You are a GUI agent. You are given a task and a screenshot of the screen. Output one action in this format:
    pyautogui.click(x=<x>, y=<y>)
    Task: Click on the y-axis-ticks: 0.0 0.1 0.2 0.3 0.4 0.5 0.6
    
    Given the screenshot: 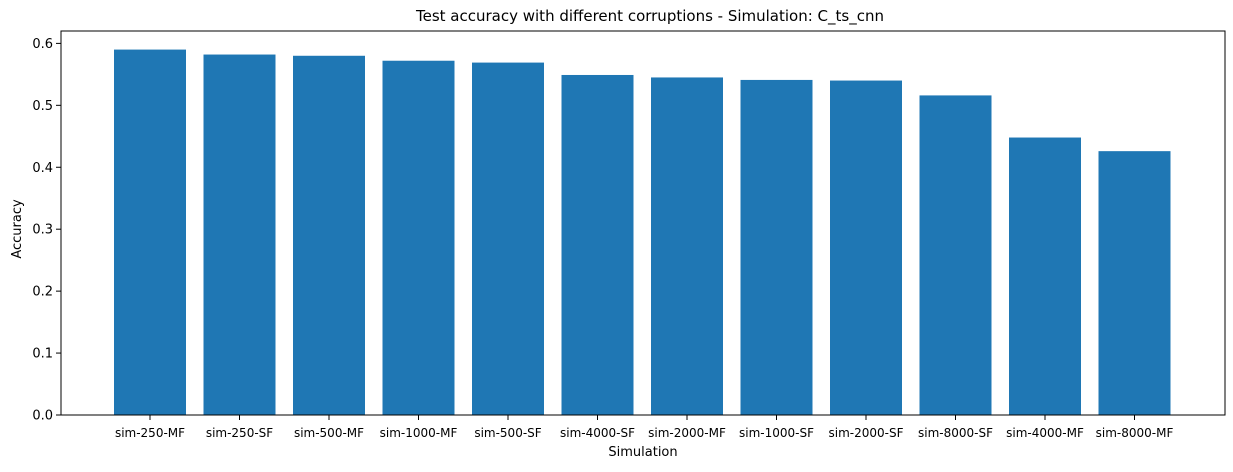 What is the action you would take?
    pyautogui.click(x=46, y=230)
    